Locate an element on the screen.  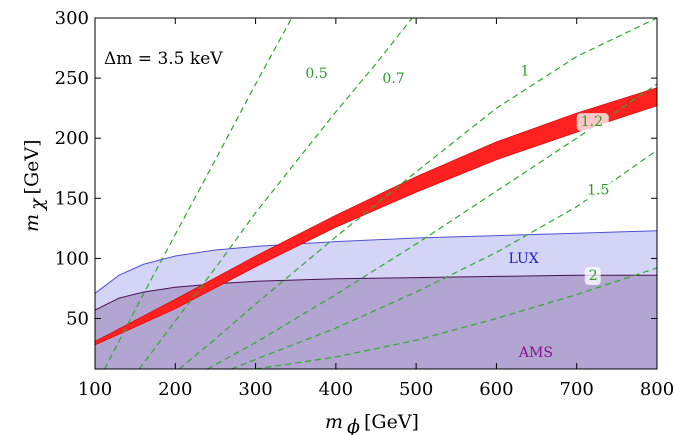
y-tick-label-3: 200 is located at coordinates (72, 138).